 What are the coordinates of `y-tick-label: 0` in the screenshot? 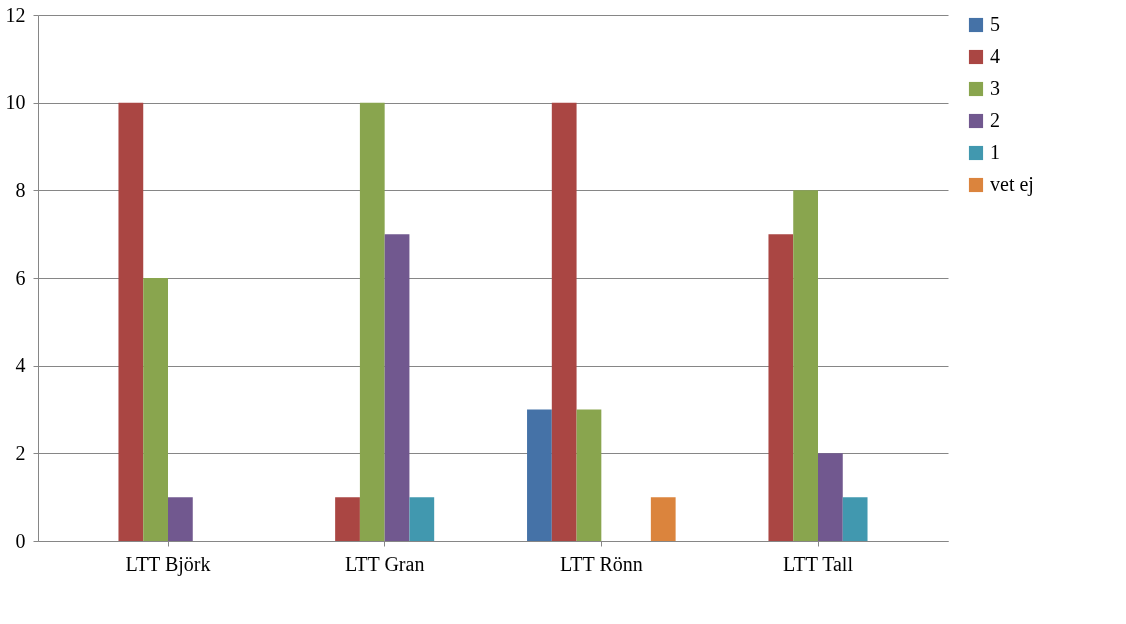 It's located at (20, 540).